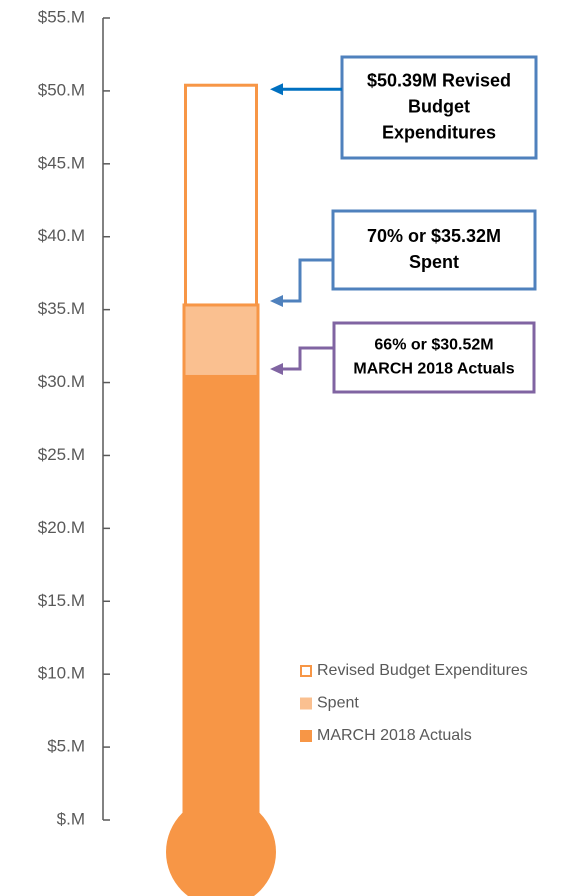 This screenshot has height=896, width=571. I want to click on legend-label: MARCH 2018 Actuals, so click(394, 735).